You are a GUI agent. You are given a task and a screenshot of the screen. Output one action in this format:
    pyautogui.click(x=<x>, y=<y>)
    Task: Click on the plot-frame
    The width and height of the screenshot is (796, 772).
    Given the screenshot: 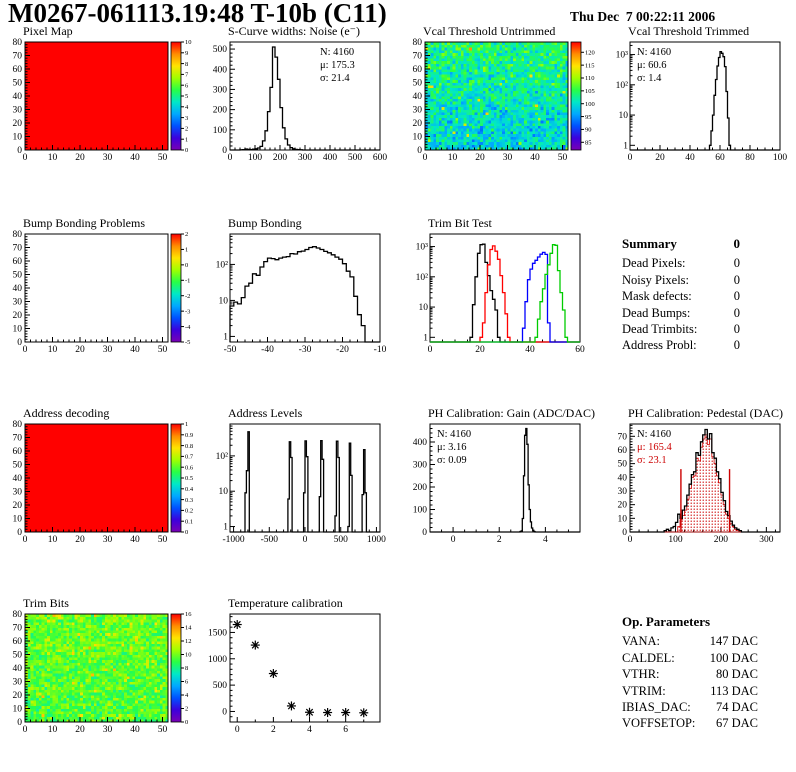 What is the action you would take?
    pyautogui.click(x=705, y=96)
    